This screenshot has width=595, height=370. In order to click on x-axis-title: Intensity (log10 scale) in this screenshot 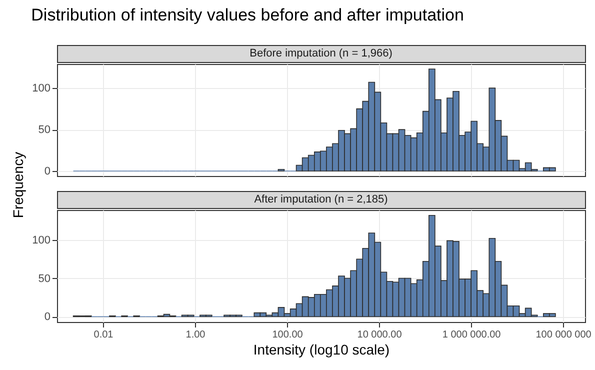, I will do `click(321, 350)`.